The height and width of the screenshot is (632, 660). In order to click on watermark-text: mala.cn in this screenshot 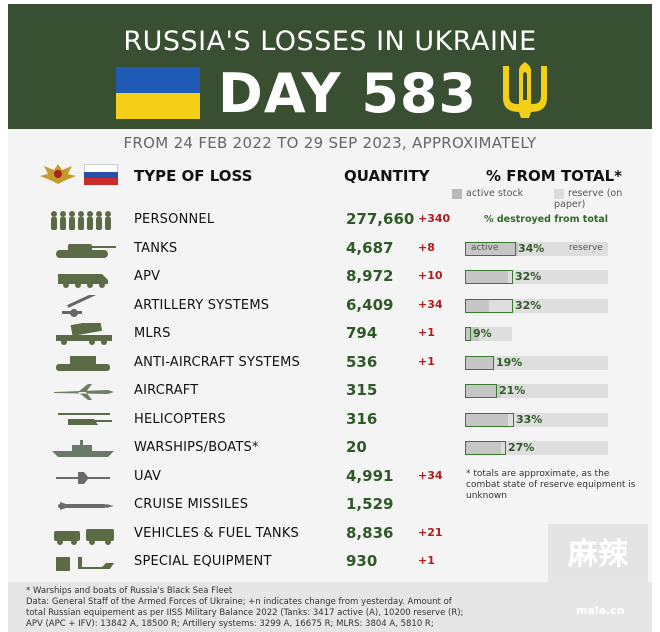, I will do `click(600, 610)`.